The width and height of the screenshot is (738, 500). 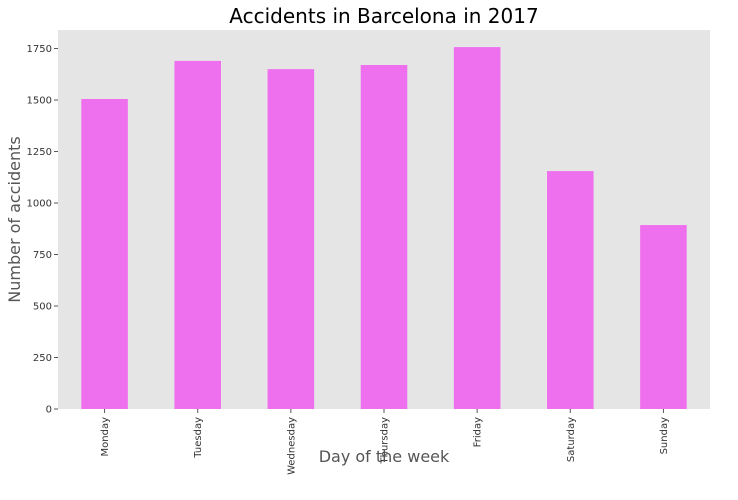 I want to click on x-axis-label: Day of the week, so click(x=384, y=456).